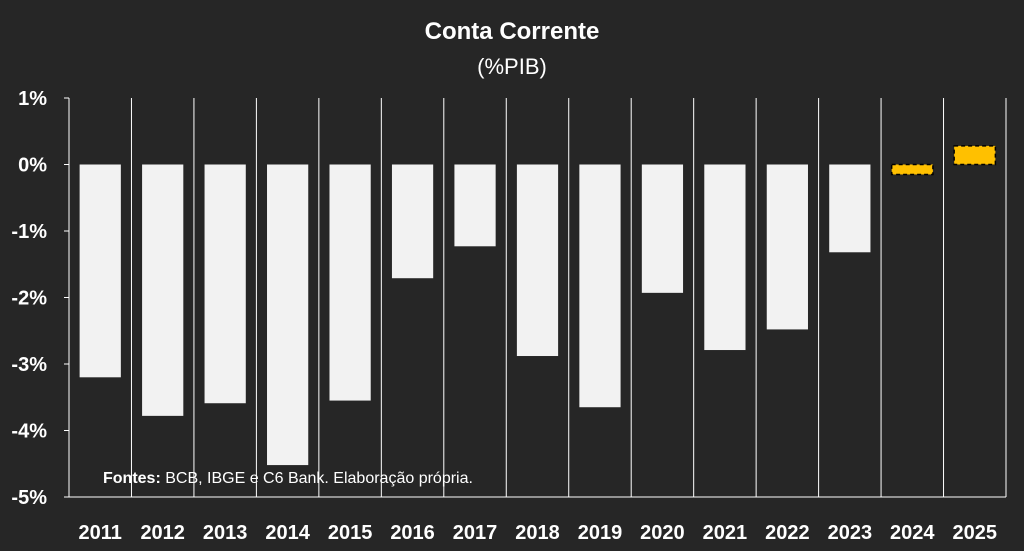  Describe the element at coordinates (29, 232) in the screenshot. I see `y-tick-label: -1%` at that location.